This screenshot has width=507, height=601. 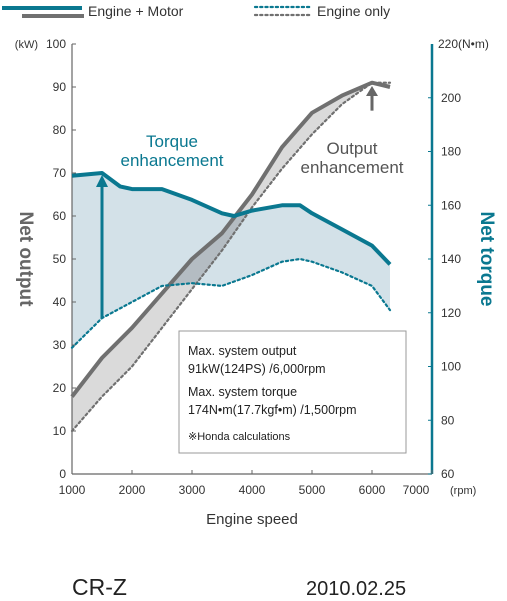 What do you see at coordinates (353, 11) in the screenshot?
I see `legend-label-engine-only: Engine only` at bounding box center [353, 11].